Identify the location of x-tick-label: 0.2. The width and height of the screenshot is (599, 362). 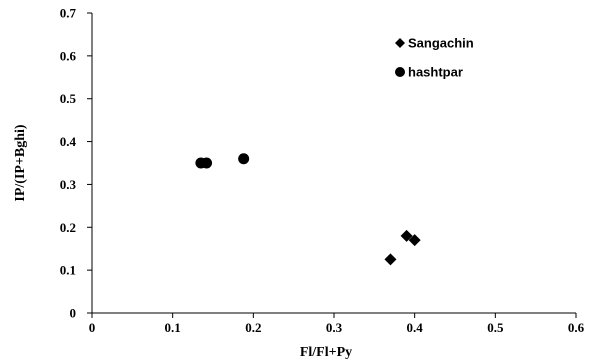
(253, 327).